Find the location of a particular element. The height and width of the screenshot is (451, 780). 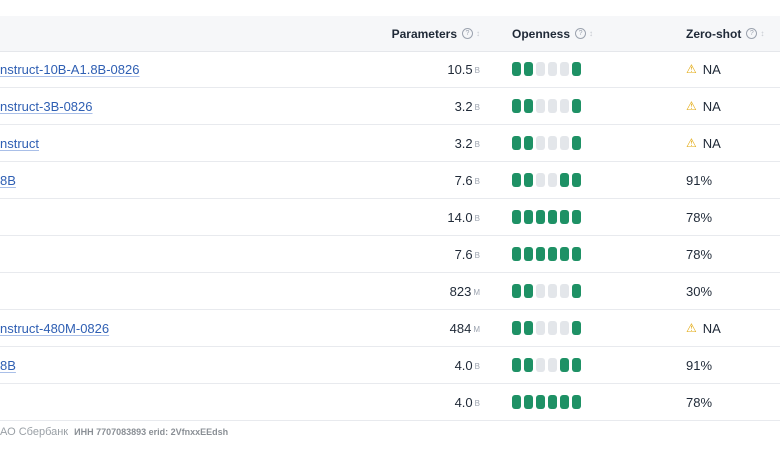

table-row: nstruct 3.2 B ⚠ NA is located at coordinates (390, 143).